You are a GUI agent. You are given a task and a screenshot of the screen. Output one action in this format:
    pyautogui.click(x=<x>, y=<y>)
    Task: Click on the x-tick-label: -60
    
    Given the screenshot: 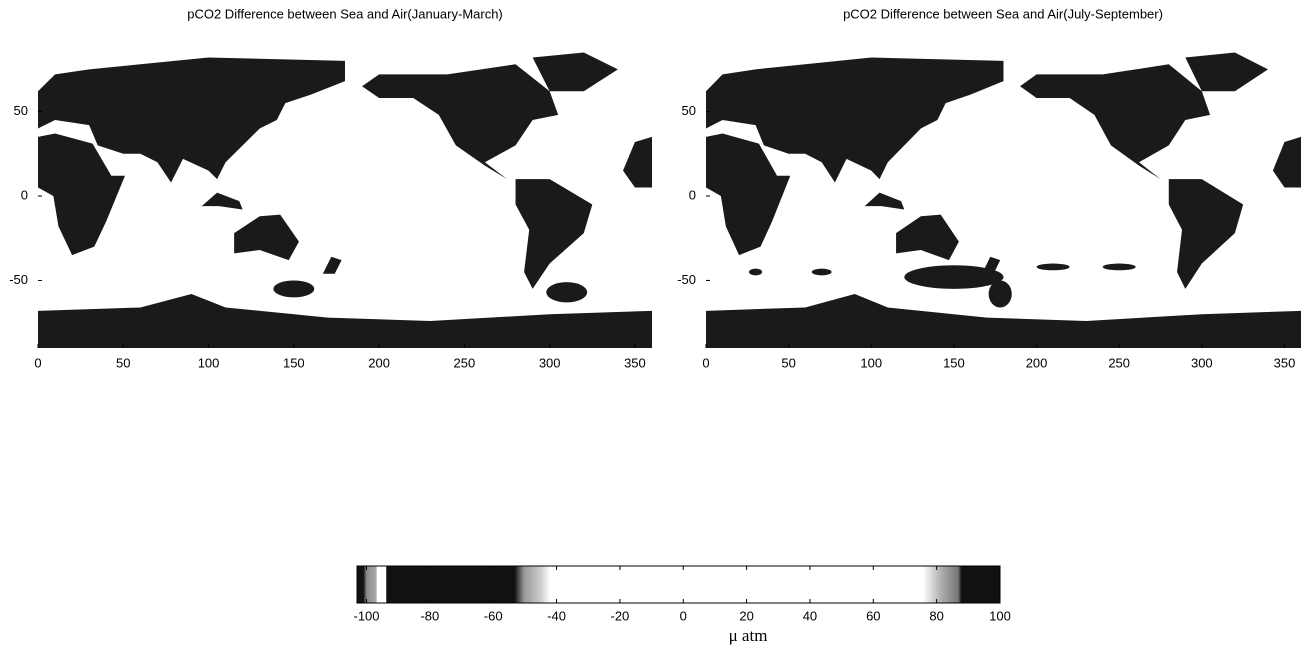 What is the action you would take?
    pyautogui.click(x=493, y=615)
    